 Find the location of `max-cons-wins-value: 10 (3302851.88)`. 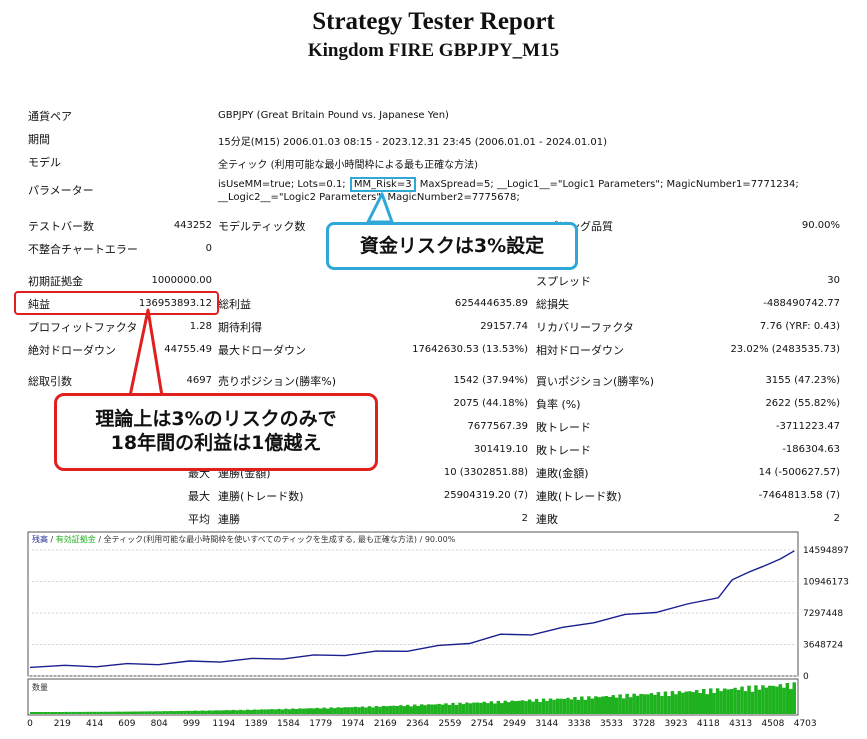

max-cons-wins-value: 10 (3302851.88) is located at coordinates (485, 472).